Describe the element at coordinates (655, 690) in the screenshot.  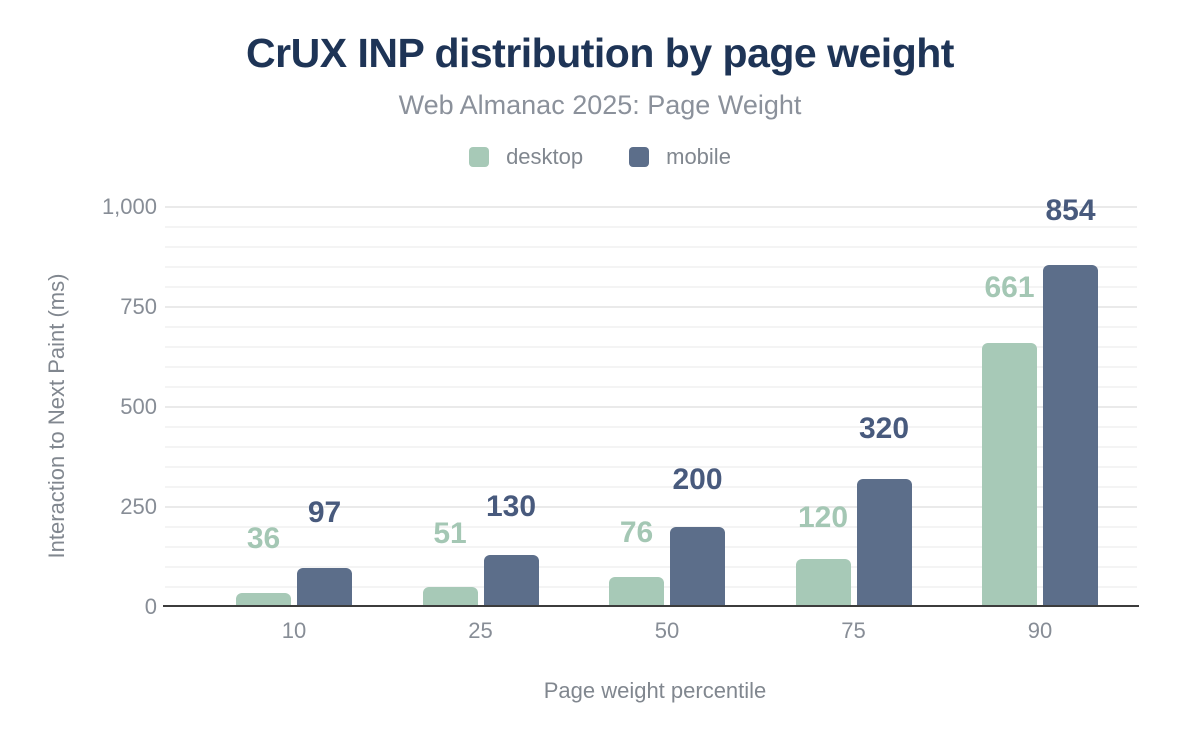
I see `x-axis-title: Page weight percentile` at that location.